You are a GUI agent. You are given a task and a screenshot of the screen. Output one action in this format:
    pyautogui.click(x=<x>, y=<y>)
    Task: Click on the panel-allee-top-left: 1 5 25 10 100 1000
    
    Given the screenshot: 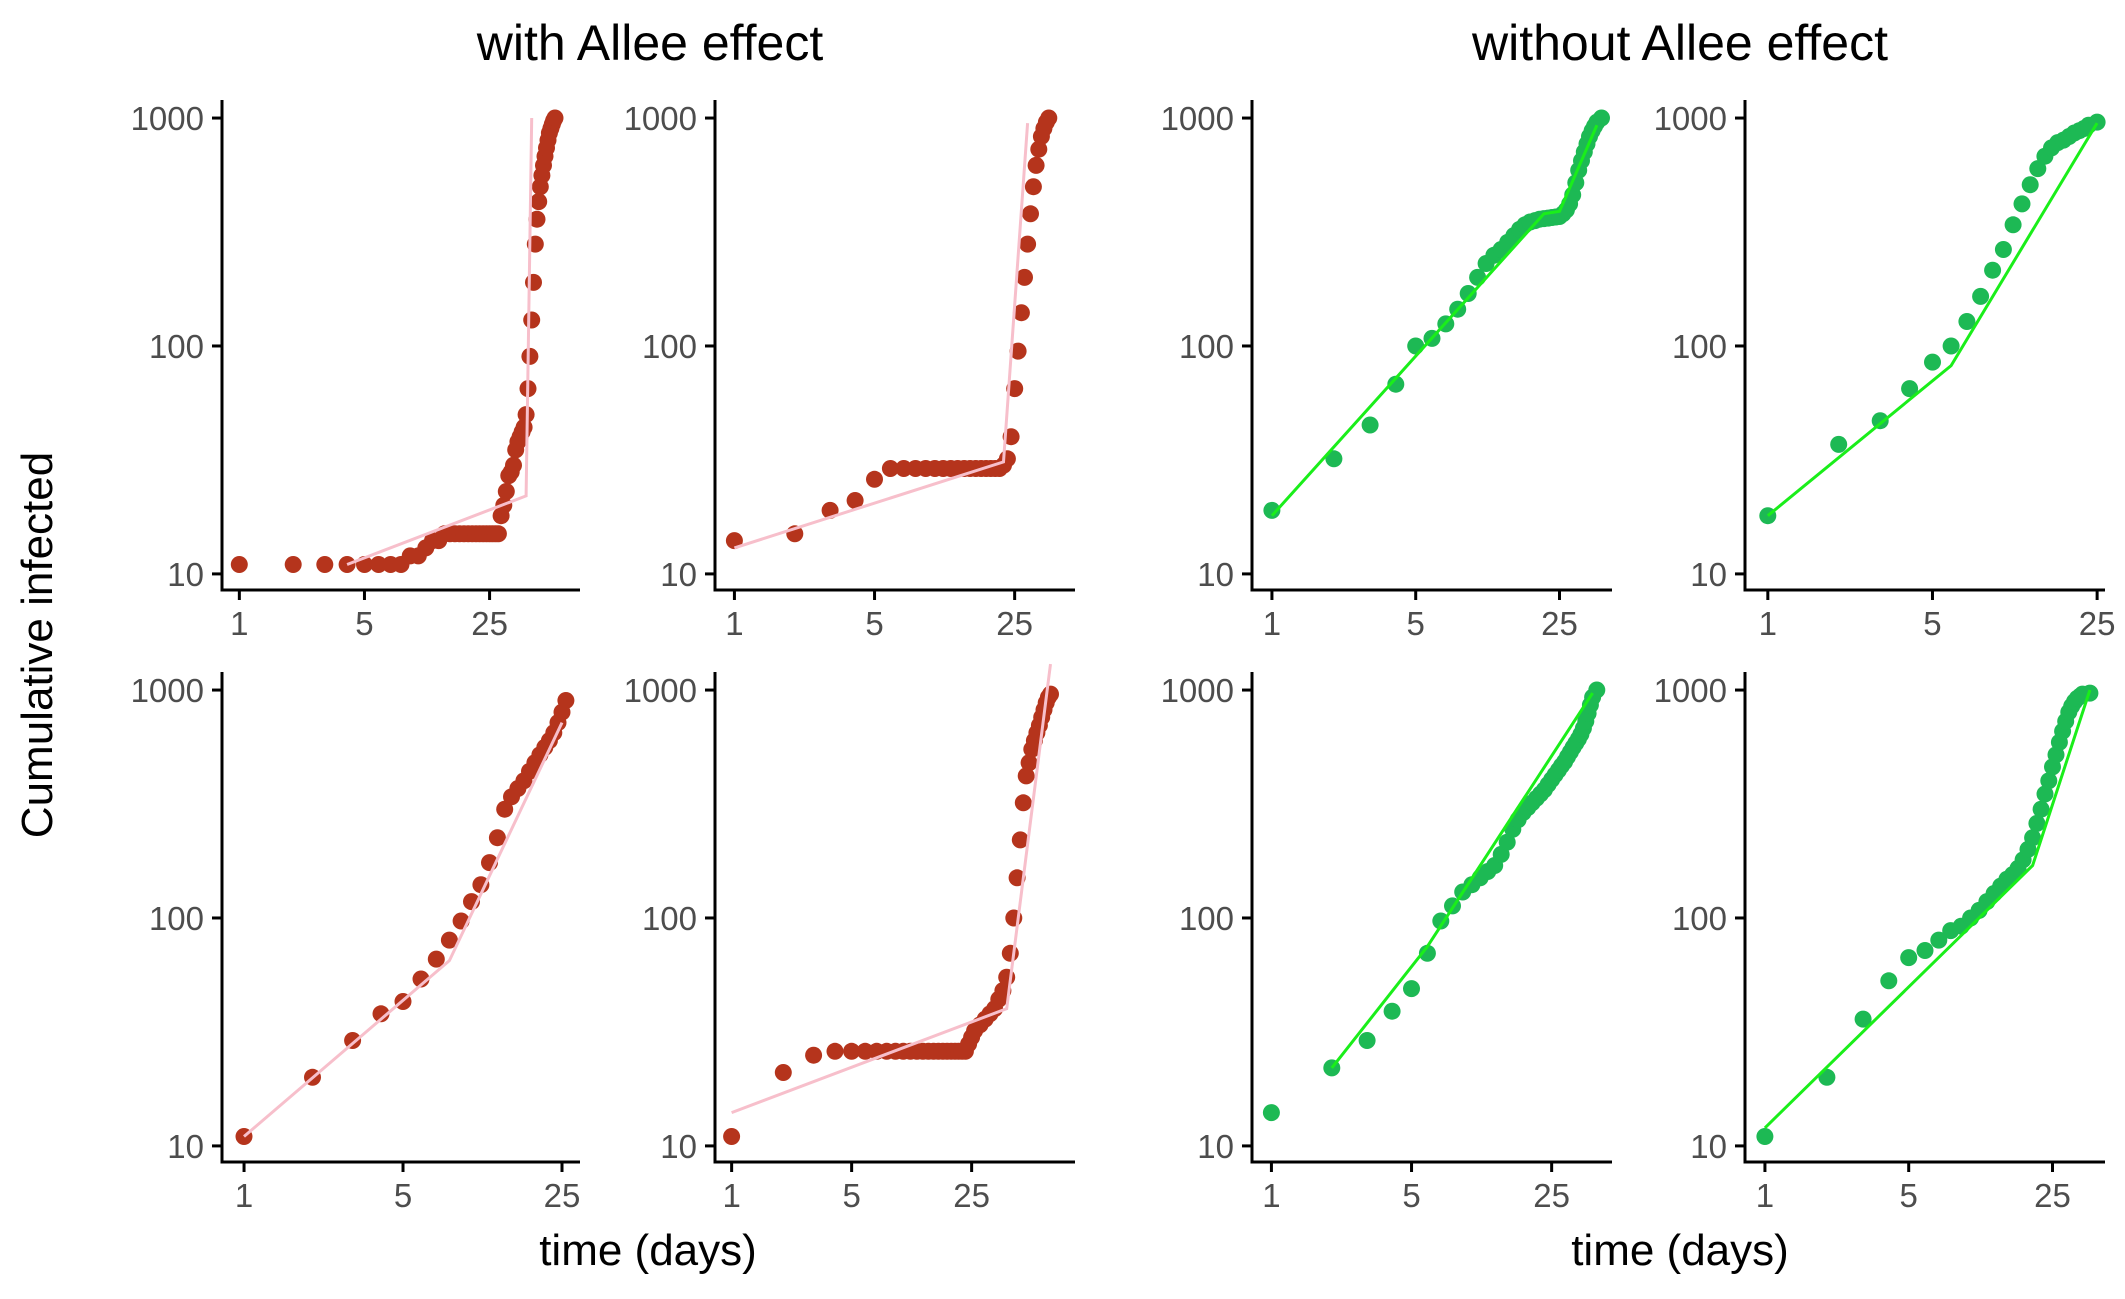 What is the action you would take?
    pyautogui.click(x=355, y=371)
    